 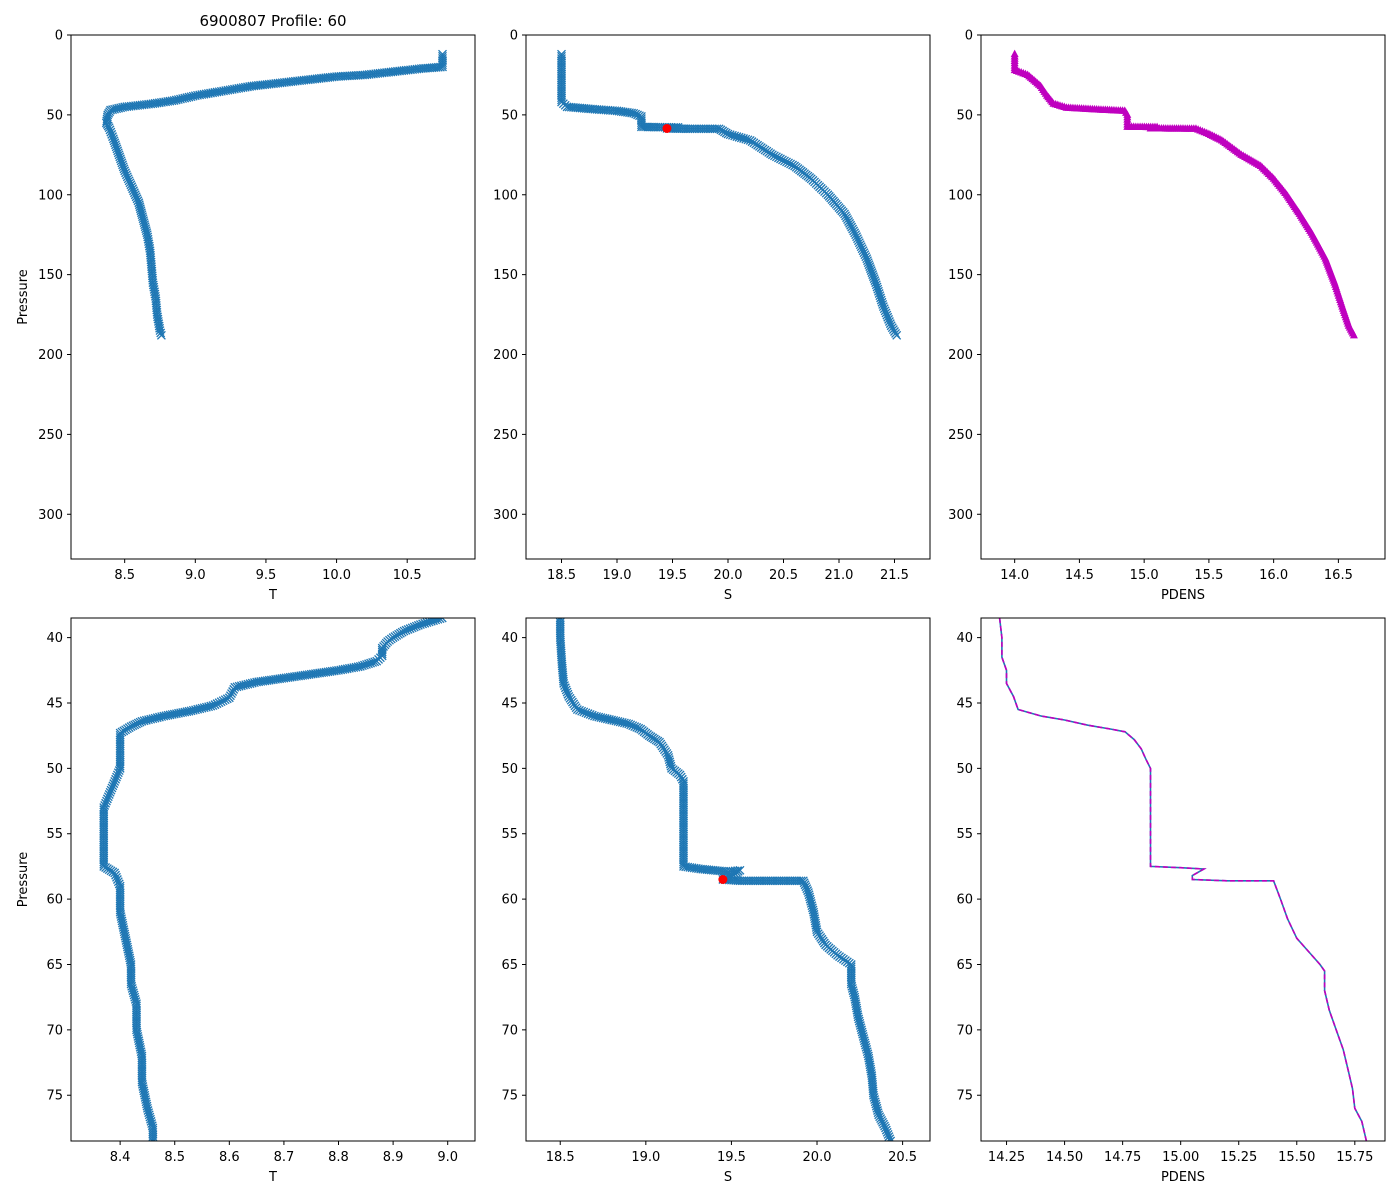 I want to click on x-tick-label: 8.7, so click(x=284, y=1157).